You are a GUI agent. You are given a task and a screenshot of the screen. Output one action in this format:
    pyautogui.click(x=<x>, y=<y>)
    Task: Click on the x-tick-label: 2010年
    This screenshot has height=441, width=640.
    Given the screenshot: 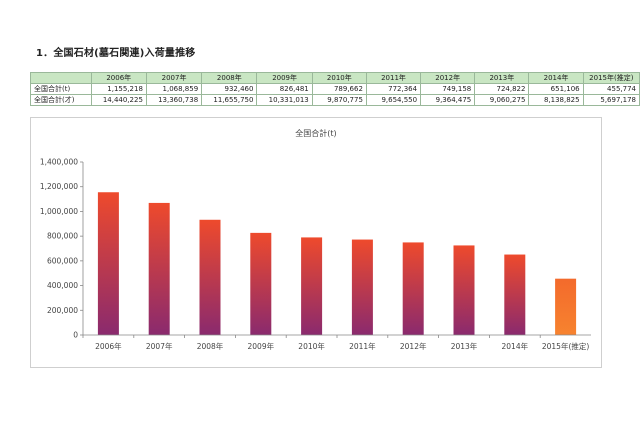 What is the action you would take?
    pyautogui.click(x=311, y=346)
    